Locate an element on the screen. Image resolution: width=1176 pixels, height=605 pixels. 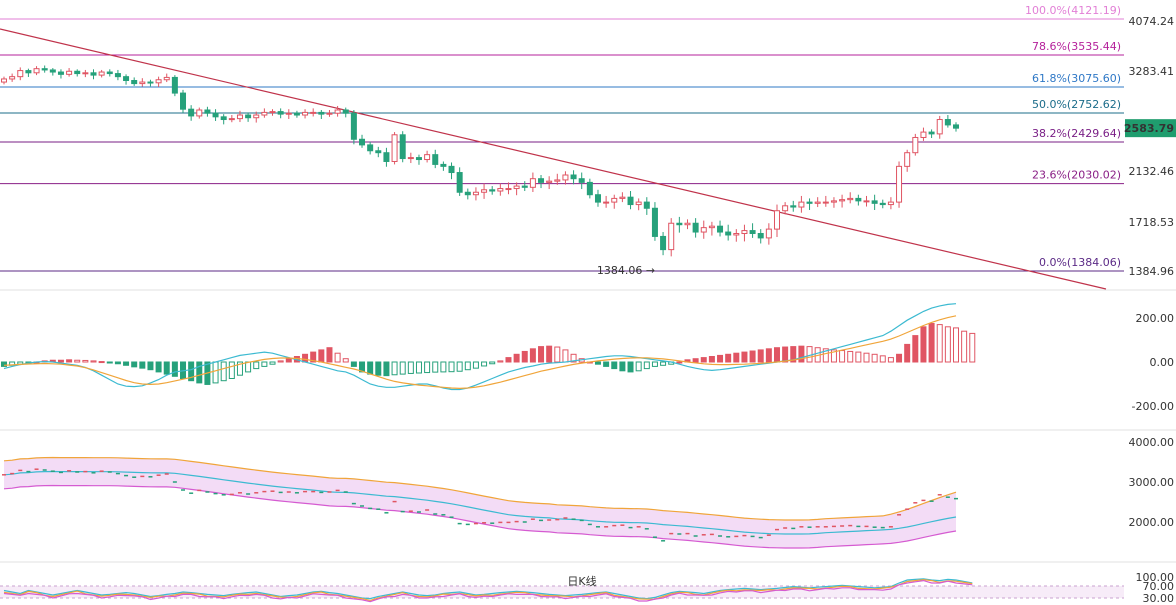
rsi-tick-1: 70.00 is located at coordinates (1159, 586).